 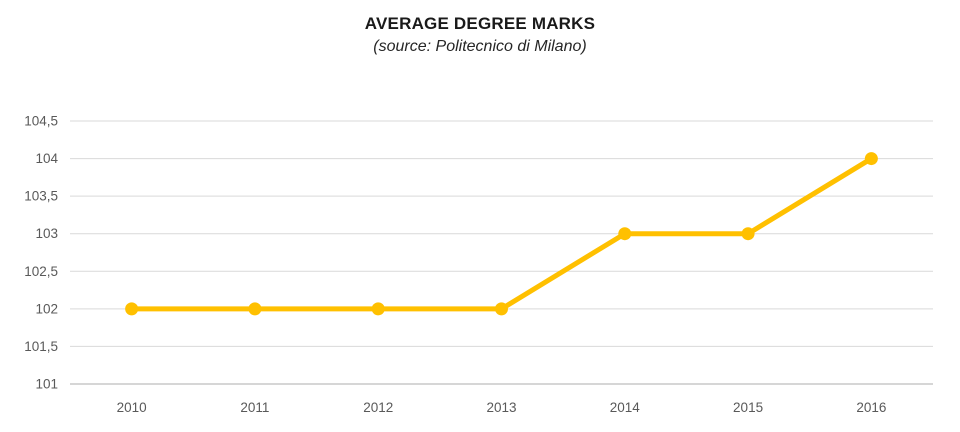 What do you see at coordinates (46, 308) in the screenshot?
I see `y-axis-tick-label: 102` at bounding box center [46, 308].